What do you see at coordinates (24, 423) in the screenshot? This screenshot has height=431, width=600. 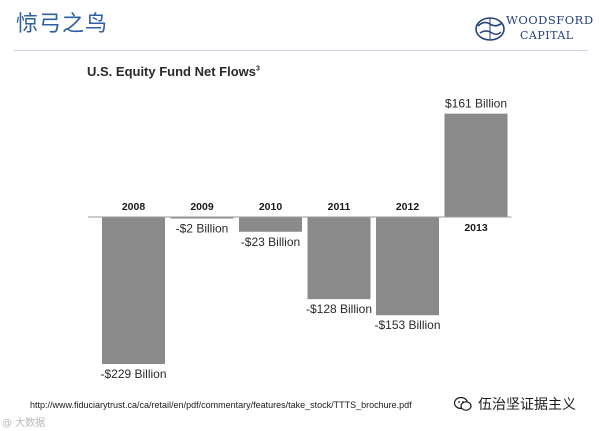 I see `watermark-corner: @ 大数据` at bounding box center [24, 423].